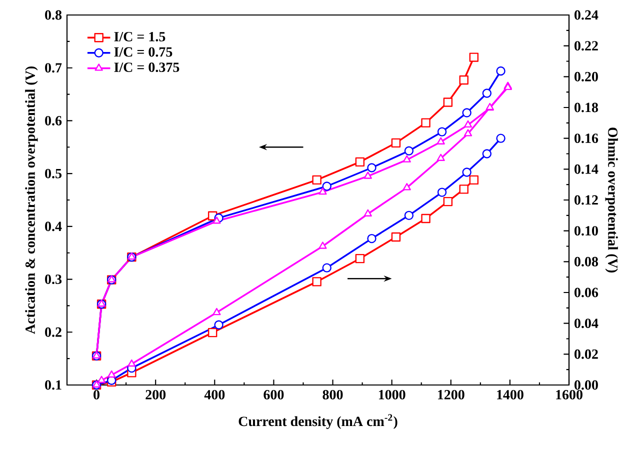 This screenshot has width=635, height=457. What do you see at coordinates (569, 395) in the screenshot?
I see `x-tick-label: 1600` at bounding box center [569, 395].